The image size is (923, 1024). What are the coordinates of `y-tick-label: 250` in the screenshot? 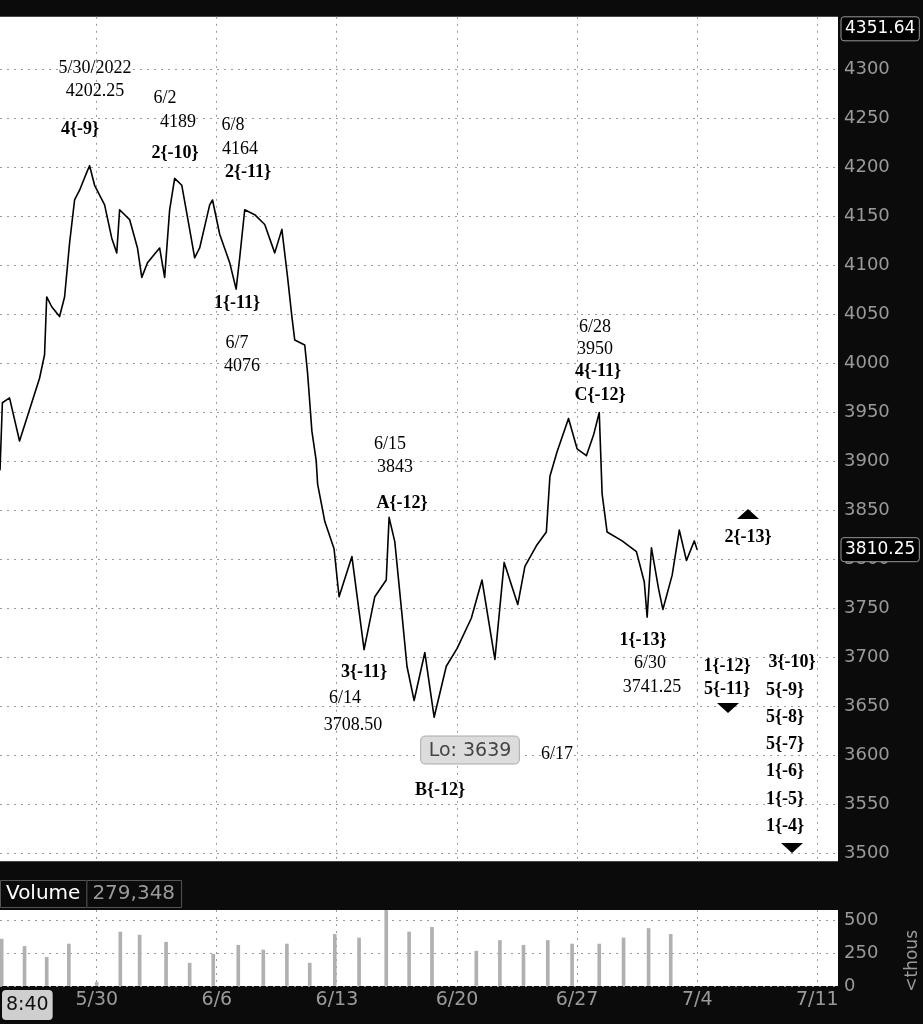 It's located at (861, 951).